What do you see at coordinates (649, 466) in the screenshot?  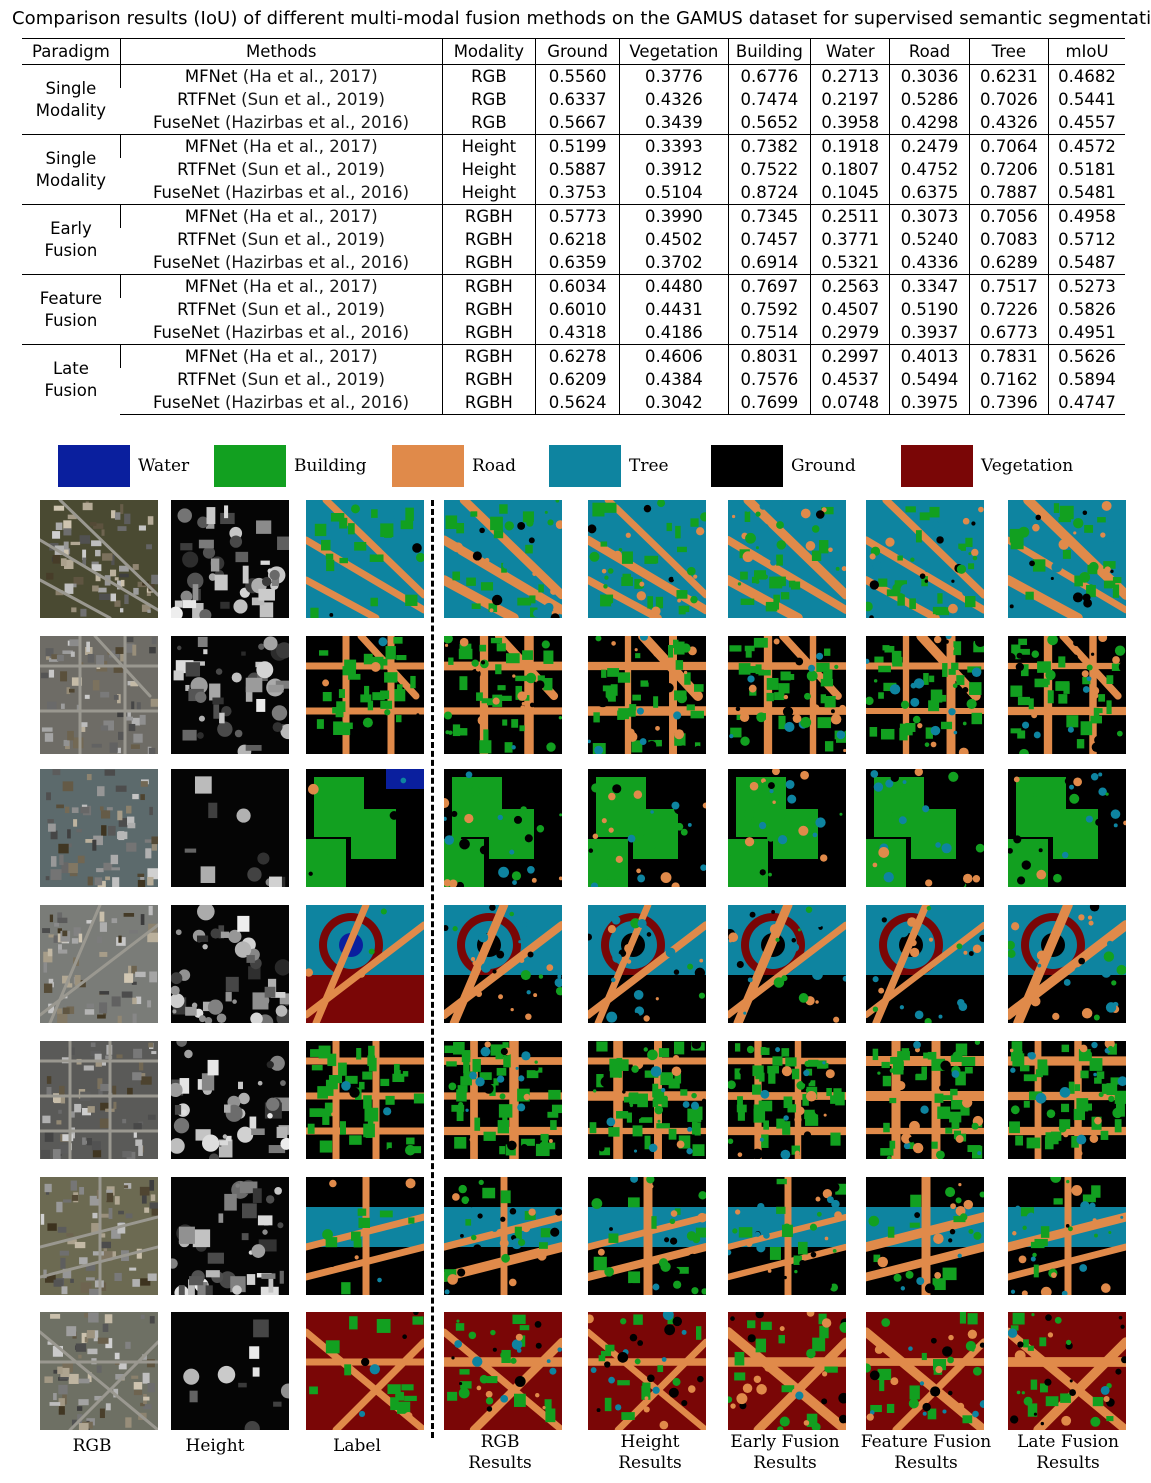 I see `legend-label: Tree` at bounding box center [649, 466].